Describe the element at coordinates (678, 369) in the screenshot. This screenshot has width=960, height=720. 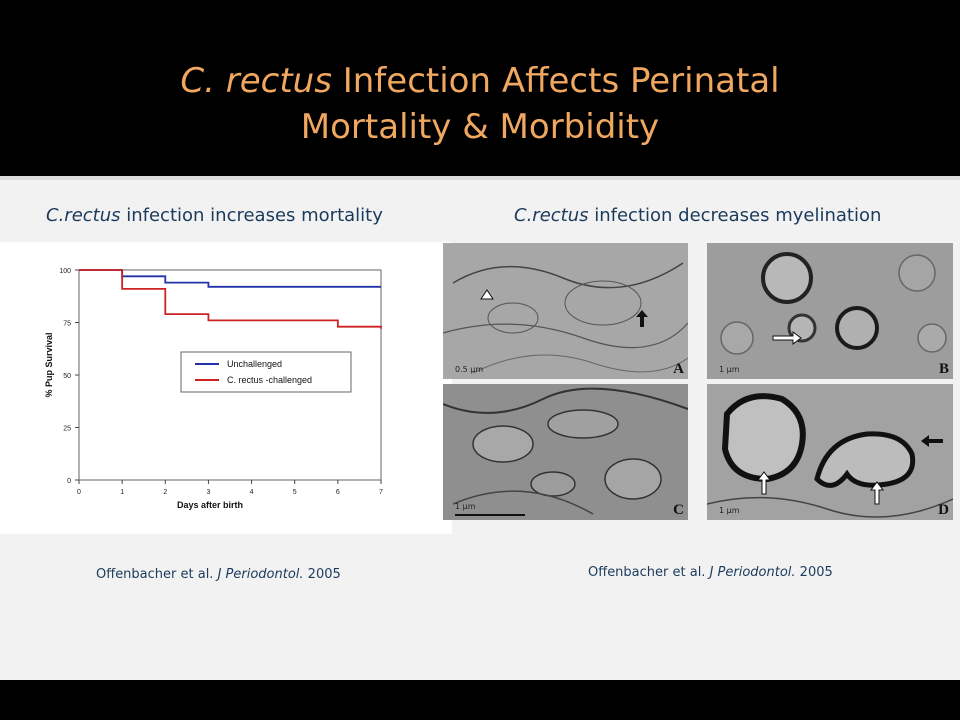
I see `micrograph-a-label: A` at that location.